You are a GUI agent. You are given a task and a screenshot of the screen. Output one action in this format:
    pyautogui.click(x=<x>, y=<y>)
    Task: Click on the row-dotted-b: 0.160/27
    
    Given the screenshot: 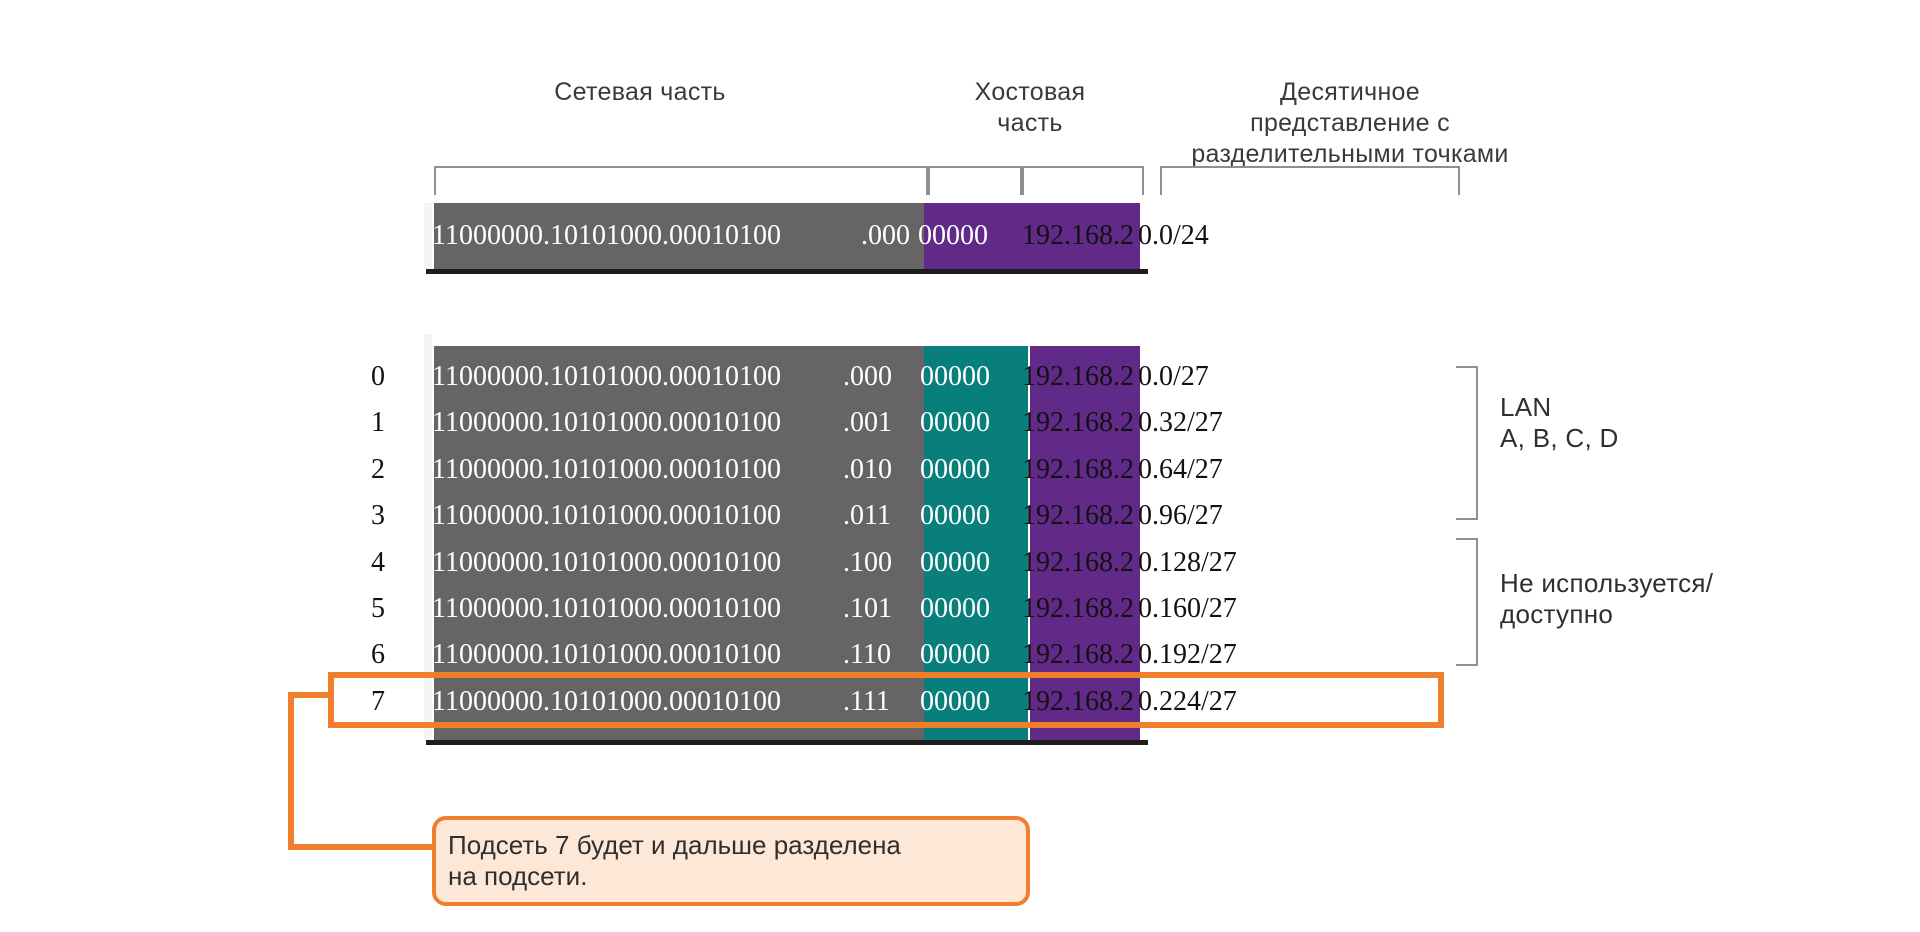 What is the action you would take?
    pyautogui.click(x=1187, y=608)
    